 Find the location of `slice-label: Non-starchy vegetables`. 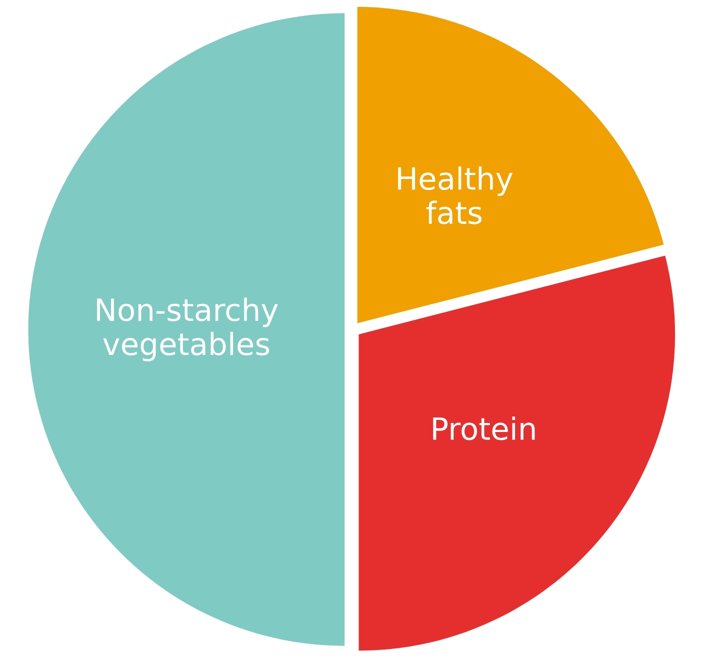

slice-label: Non-starchy vegetables is located at coordinates (187, 330).